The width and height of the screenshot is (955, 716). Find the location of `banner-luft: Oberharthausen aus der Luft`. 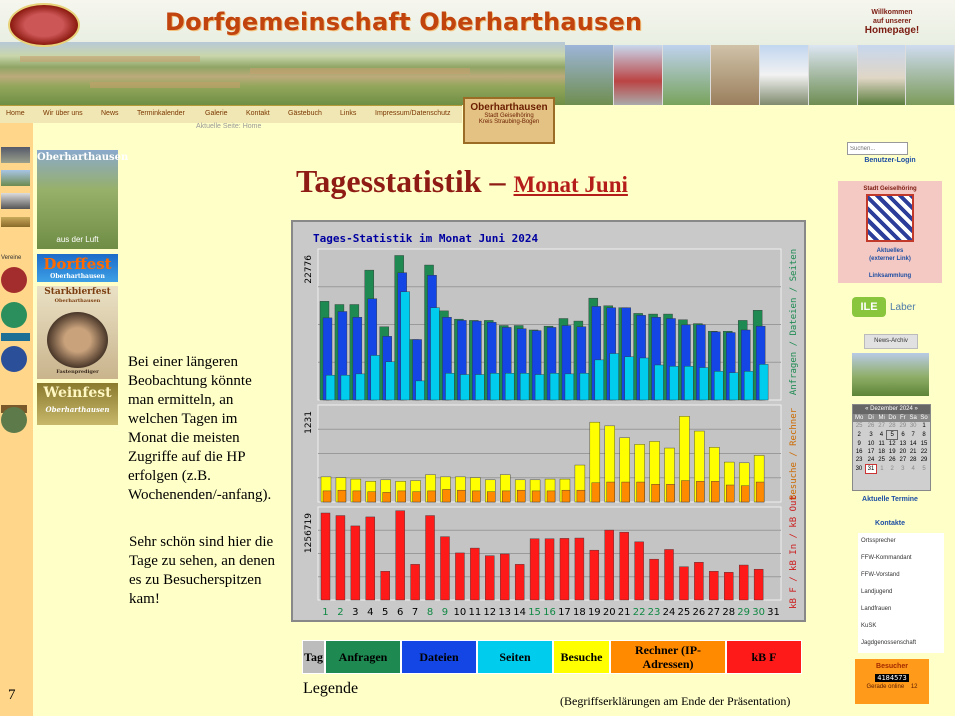

banner-luft: Oberharthausen aus der Luft is located at coordinates (82, 199).